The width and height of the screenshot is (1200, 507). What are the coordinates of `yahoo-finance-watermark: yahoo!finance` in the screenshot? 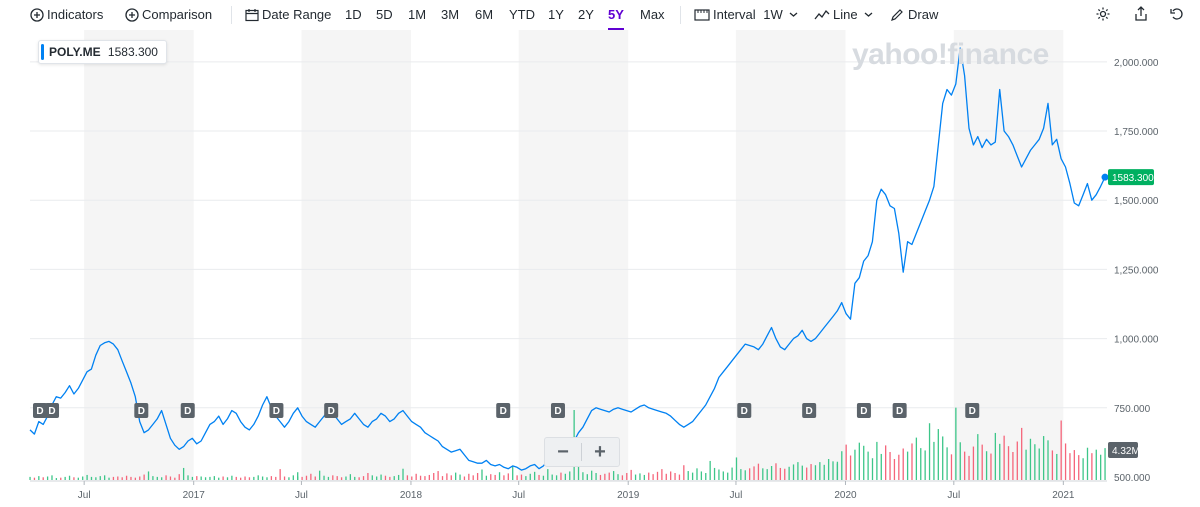 It's located at (950, 54).